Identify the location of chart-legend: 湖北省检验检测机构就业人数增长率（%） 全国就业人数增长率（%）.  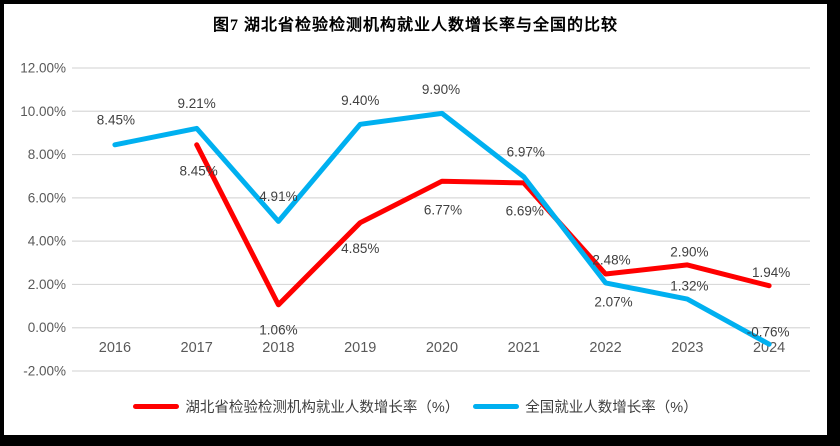
(415, 406).